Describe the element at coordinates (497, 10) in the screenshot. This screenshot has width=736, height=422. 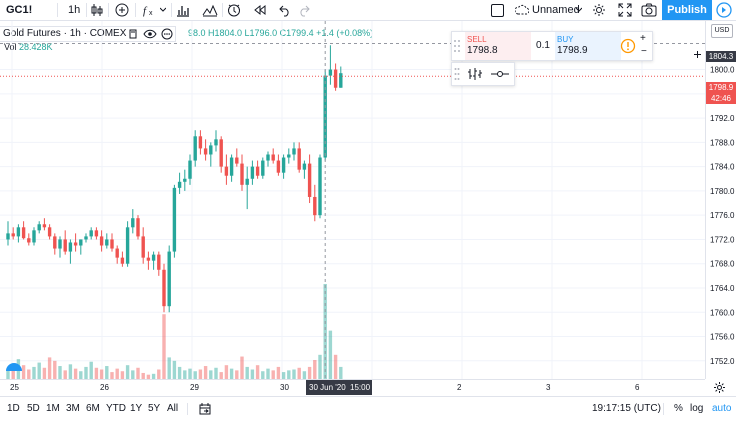
I see `layout-checkbox` at that location.